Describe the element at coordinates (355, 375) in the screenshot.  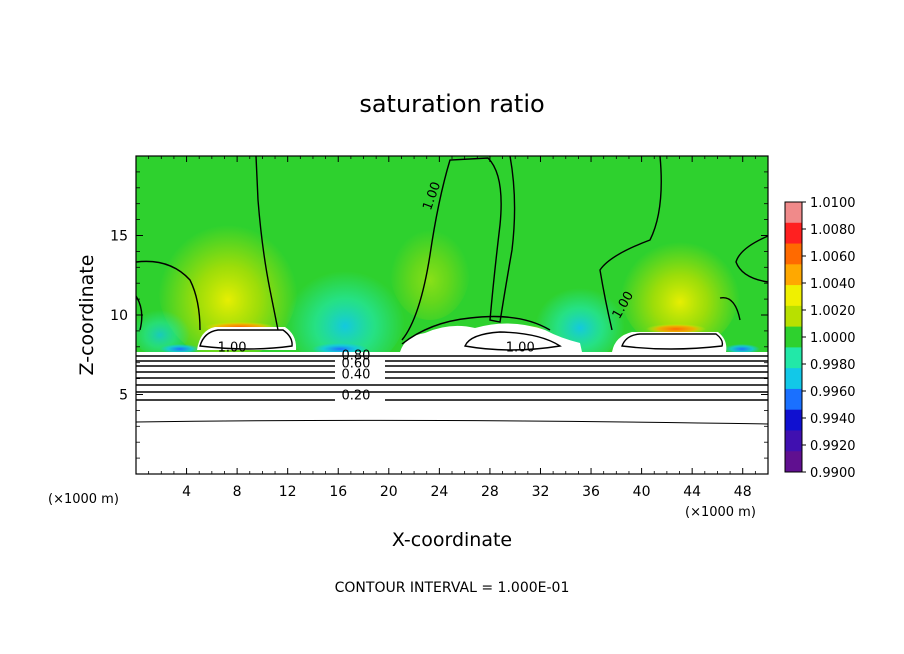
I see `contour-label: 0.40` at that location.